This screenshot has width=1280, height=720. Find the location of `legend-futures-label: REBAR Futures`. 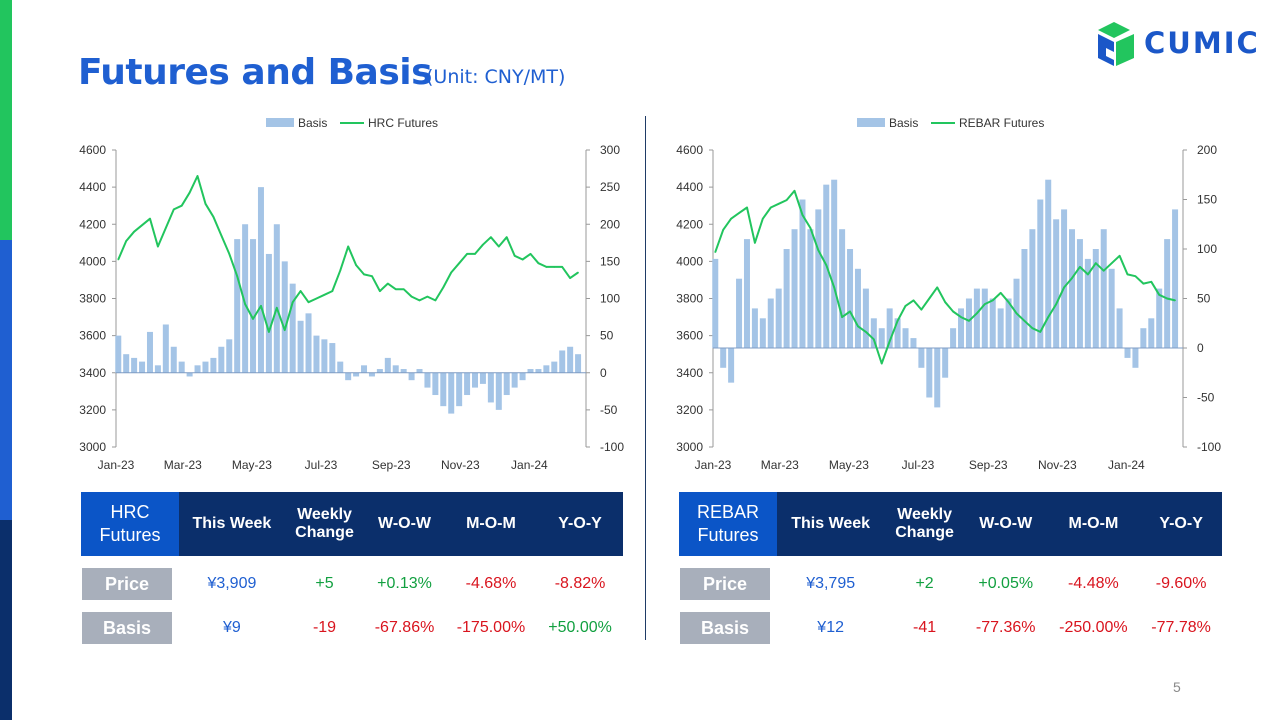

legend-futures-label: REBAR Futures is located at coordinates (1001, 123).